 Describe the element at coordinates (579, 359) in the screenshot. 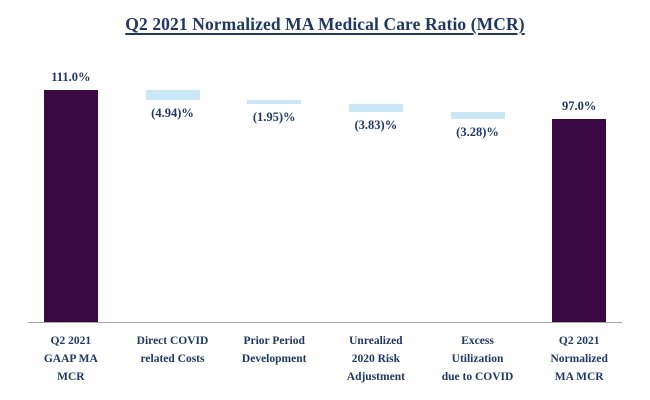

I see `bar-category-label: Q2 2021 Normalized MA MCR` at that location.